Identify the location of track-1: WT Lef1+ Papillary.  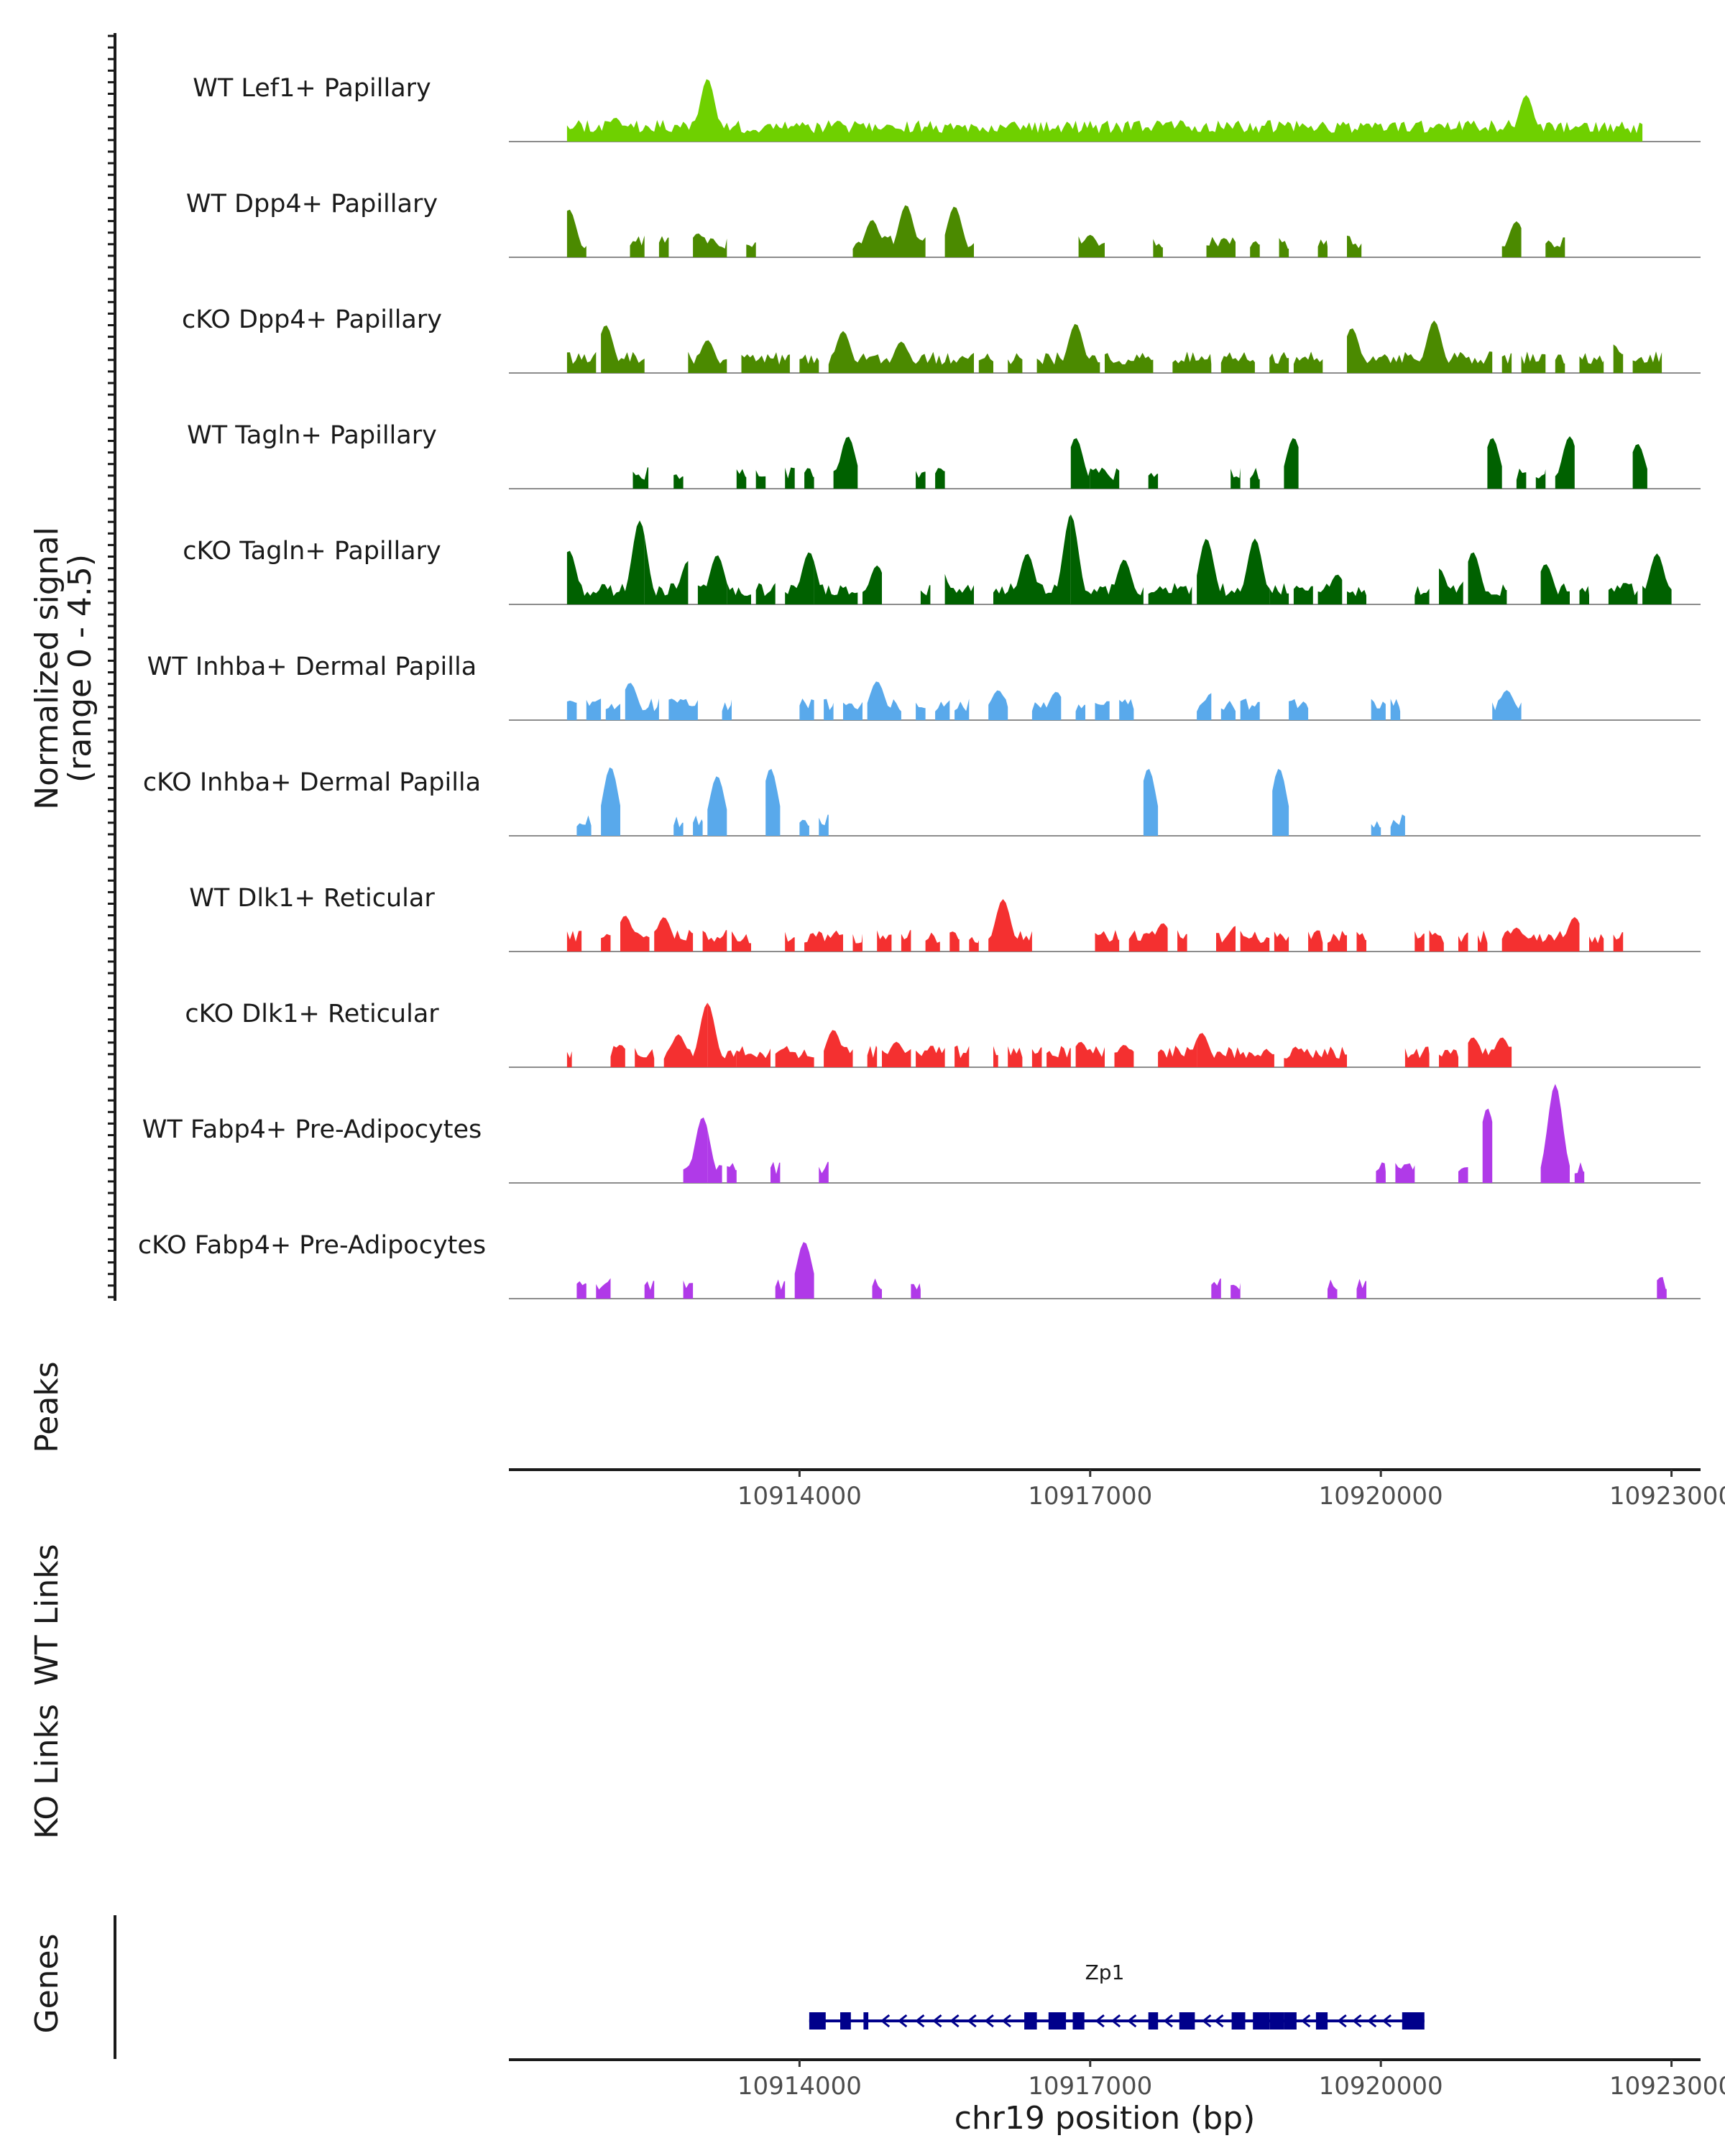
(947, 108).